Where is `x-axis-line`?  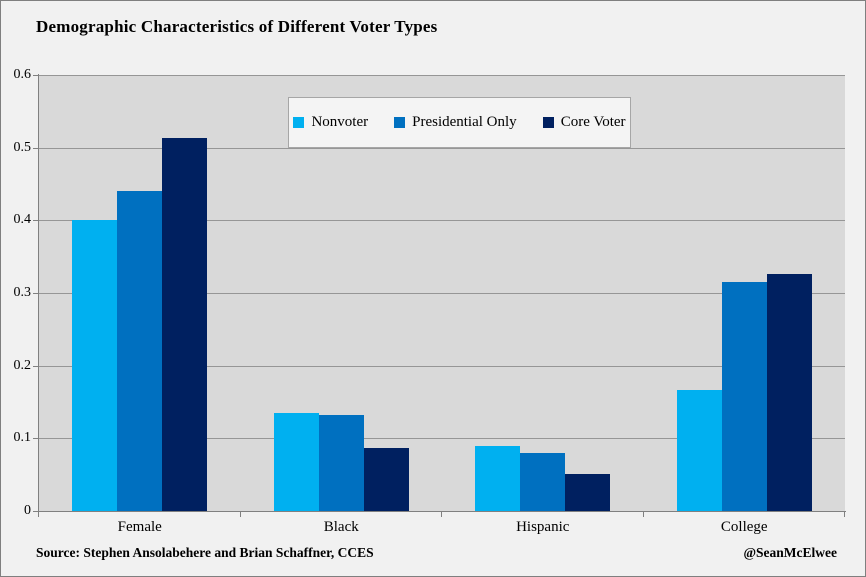
x-axis-line is located at coordinates (439, 511).